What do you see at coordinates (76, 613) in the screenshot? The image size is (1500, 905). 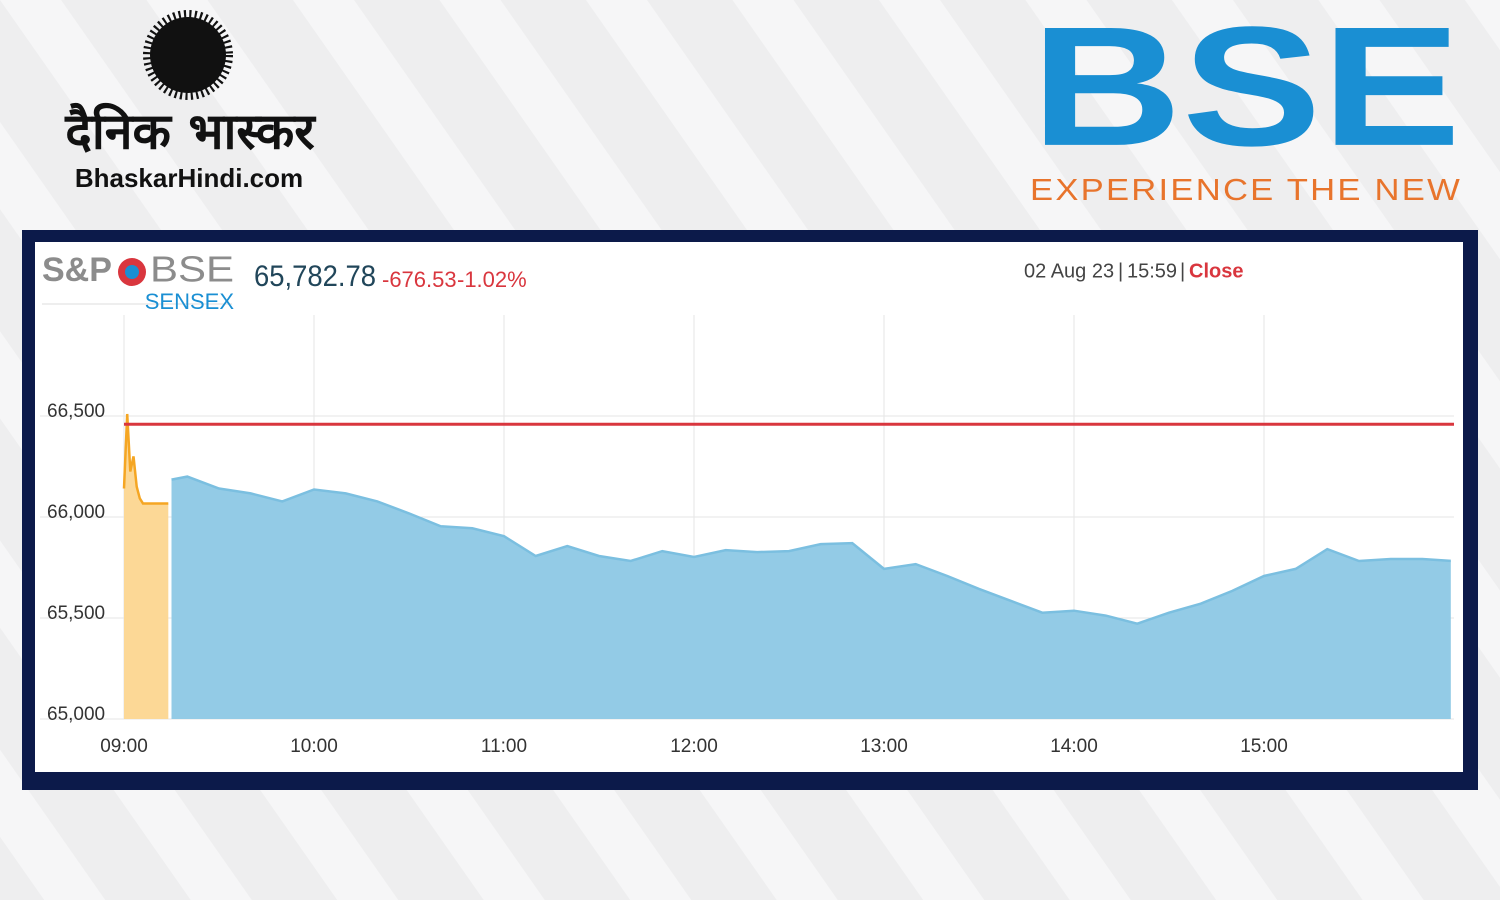 I see `y-tick-label: 65,500` at bounding box center [76, 613].